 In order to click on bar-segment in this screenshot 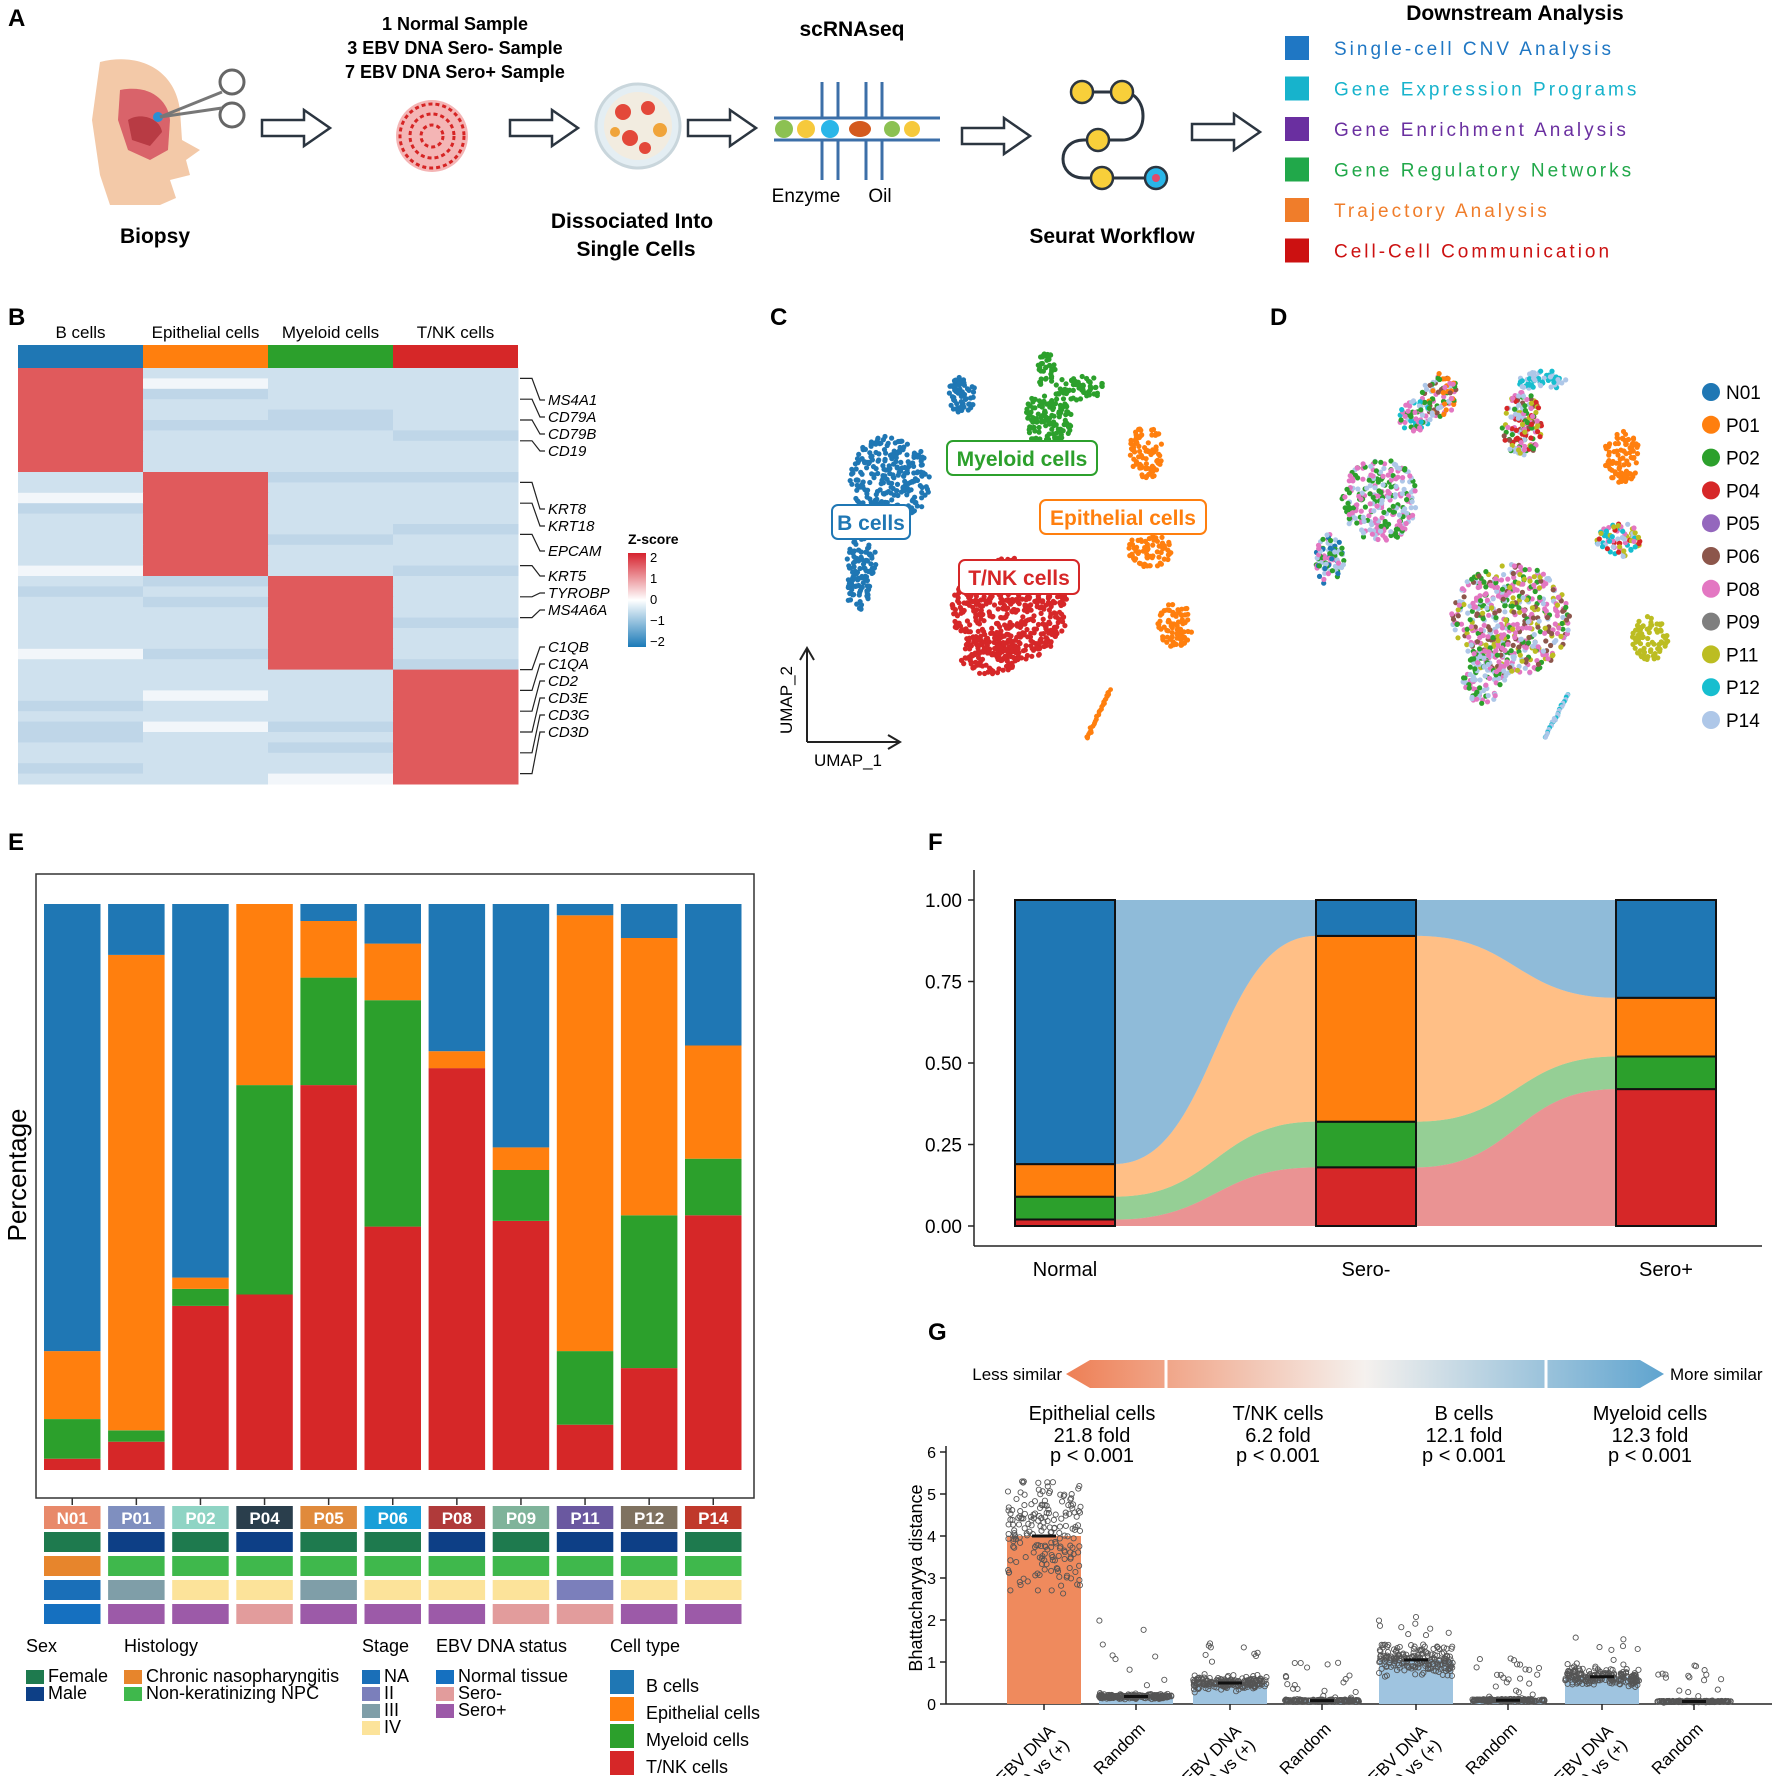, I will do `click(585, 910)`.